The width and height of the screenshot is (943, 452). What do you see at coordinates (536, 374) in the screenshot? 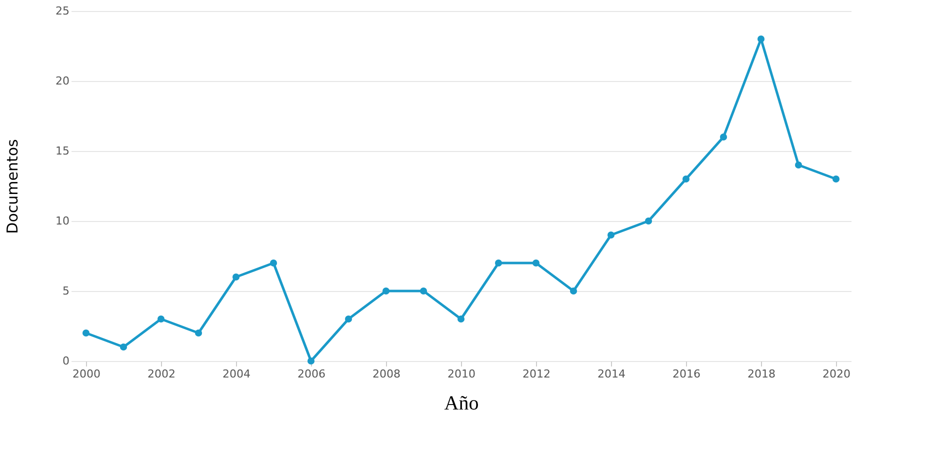
I see `x-tick-label: 2012` at bounding box center [536, 374].